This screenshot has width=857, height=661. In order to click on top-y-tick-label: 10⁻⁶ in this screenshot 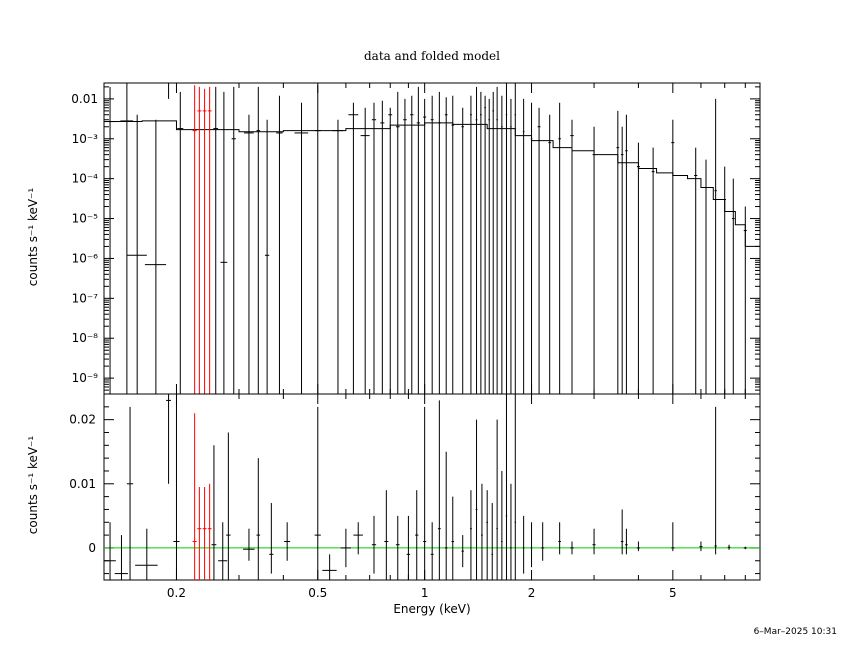, I will do `click(85, 258)`.